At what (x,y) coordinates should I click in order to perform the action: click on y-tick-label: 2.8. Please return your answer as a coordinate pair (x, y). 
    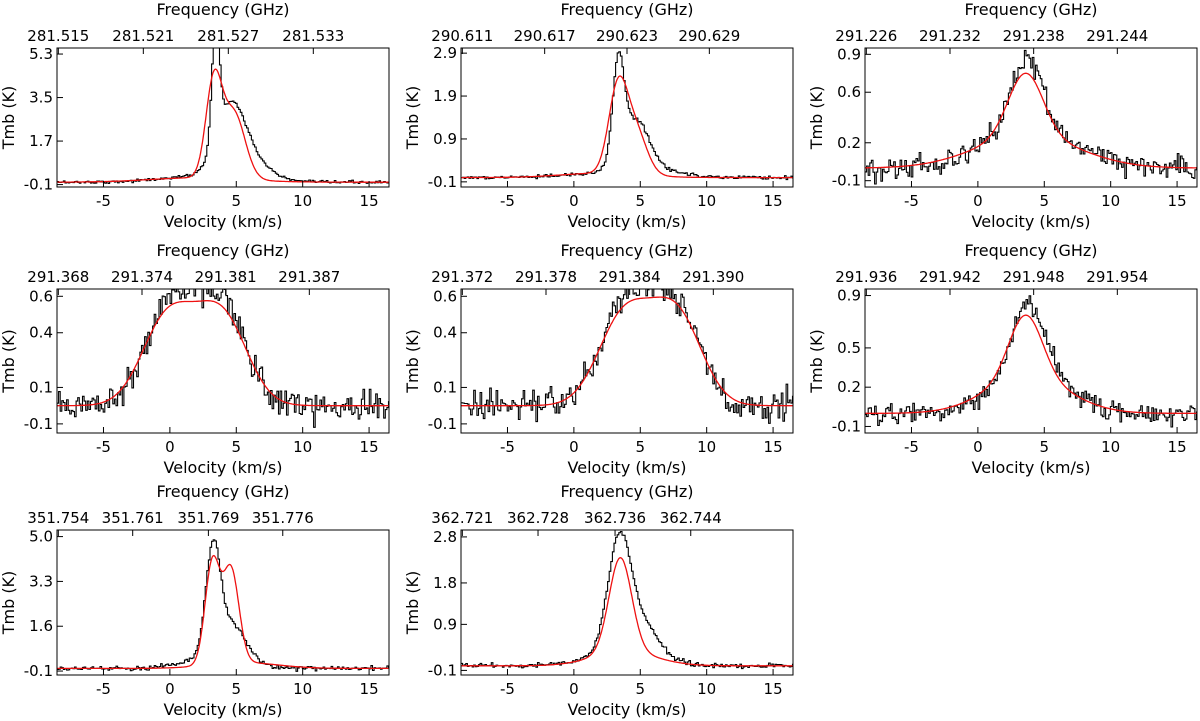
    Looking at the image, I should click on (445, 537).